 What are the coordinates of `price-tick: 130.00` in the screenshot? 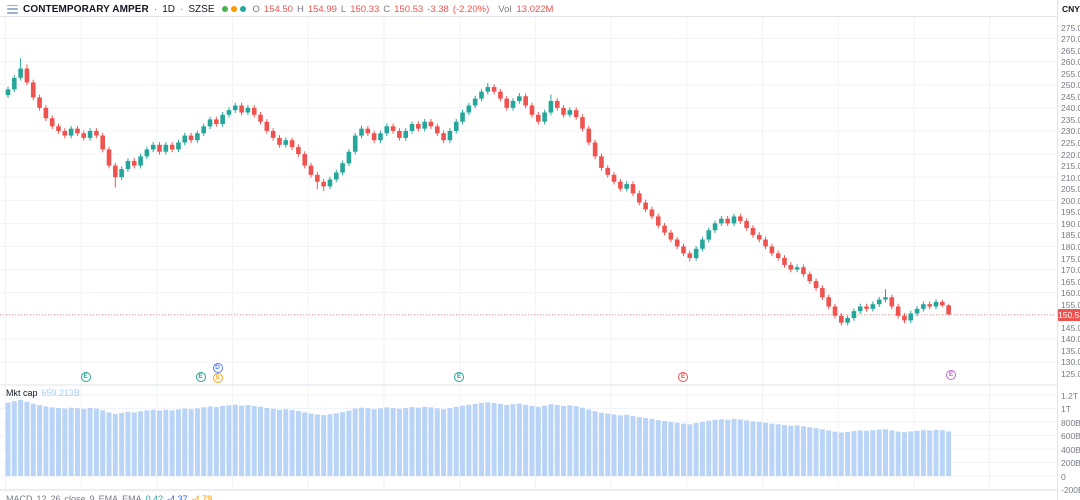 It's located at (1070, 362).